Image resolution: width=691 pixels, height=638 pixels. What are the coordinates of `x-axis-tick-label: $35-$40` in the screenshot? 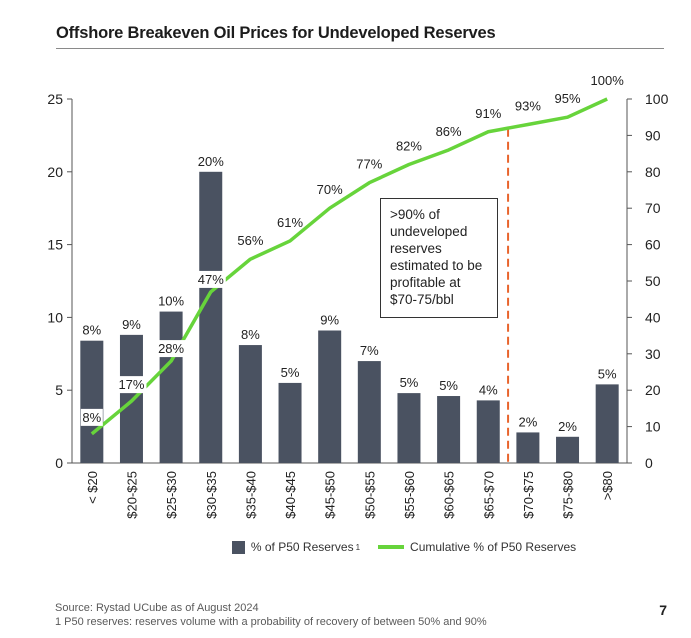 It's located at (250, 495).